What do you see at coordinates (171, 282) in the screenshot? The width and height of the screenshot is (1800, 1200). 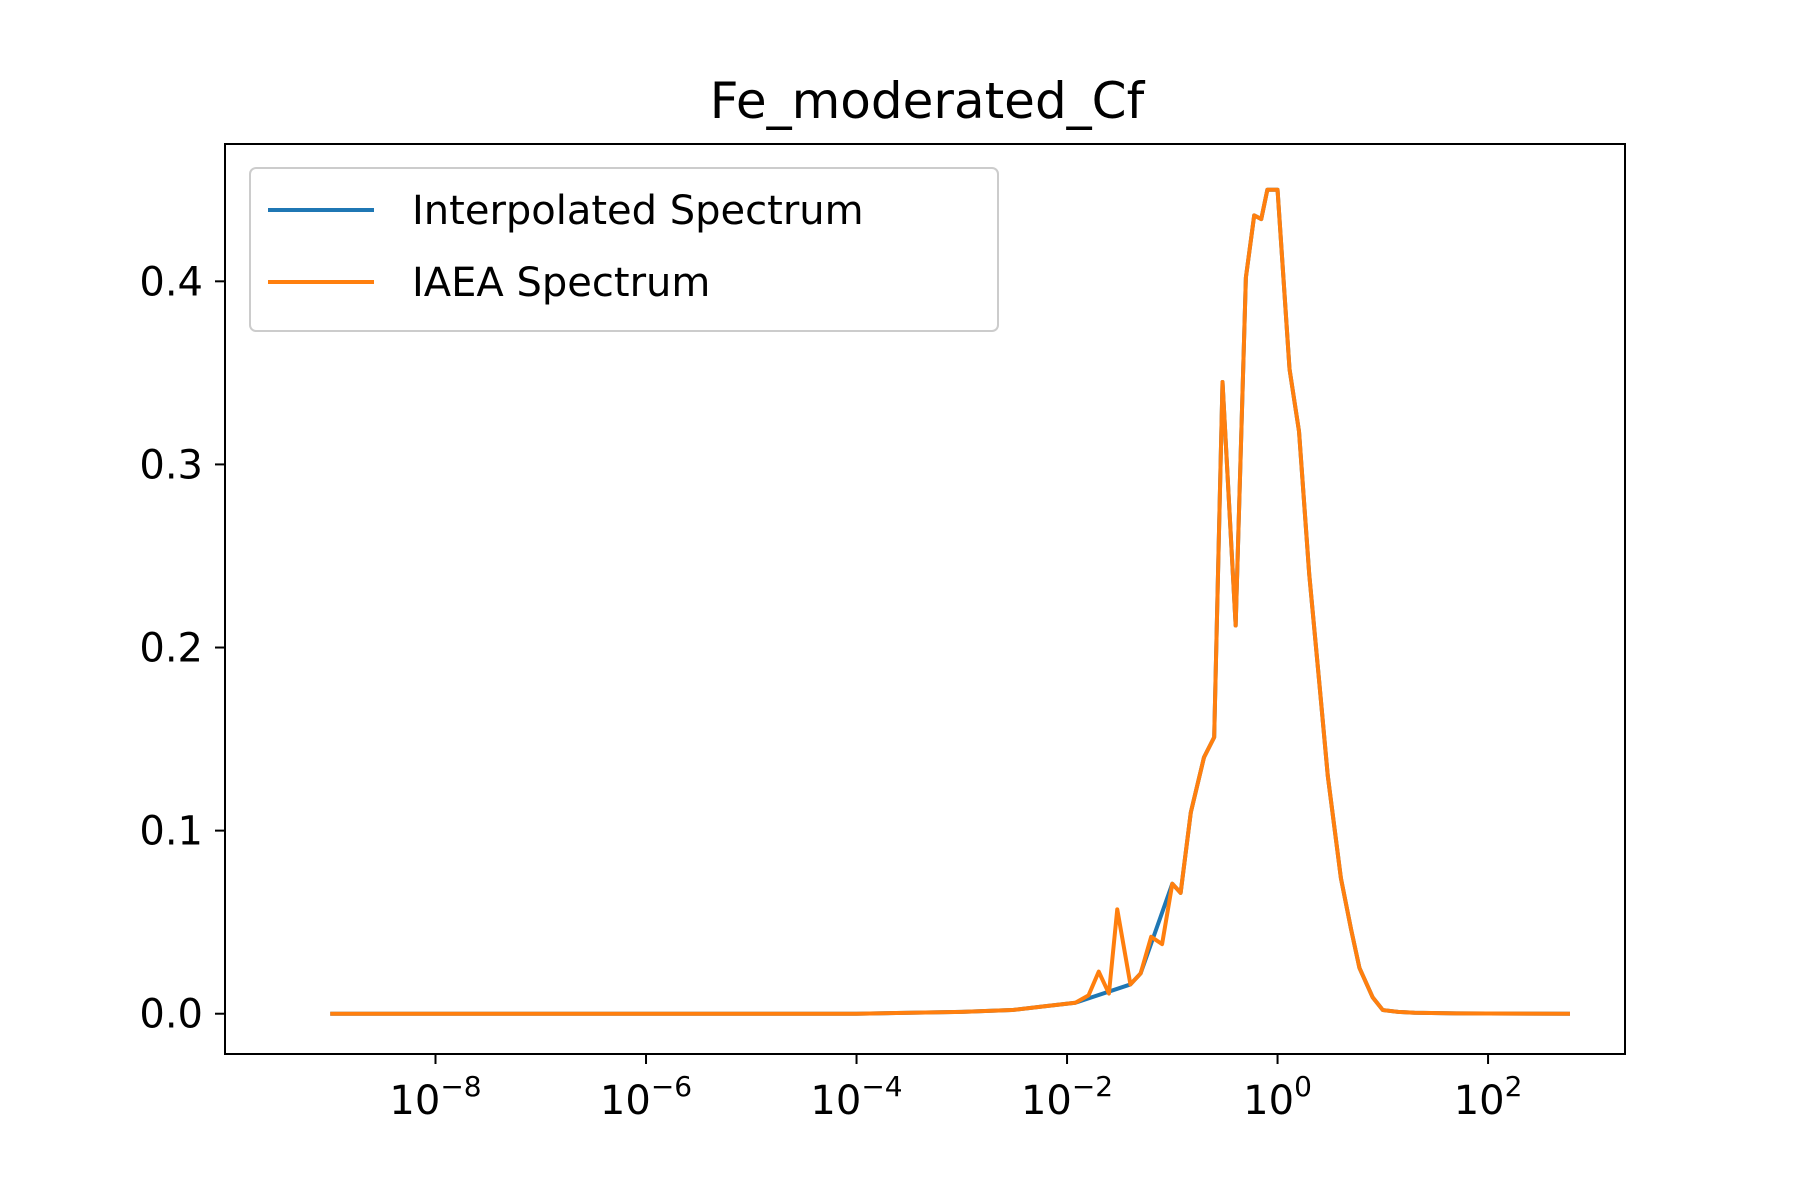 I see `y-tick-label: 0.4` at bounding box center [171, 282].